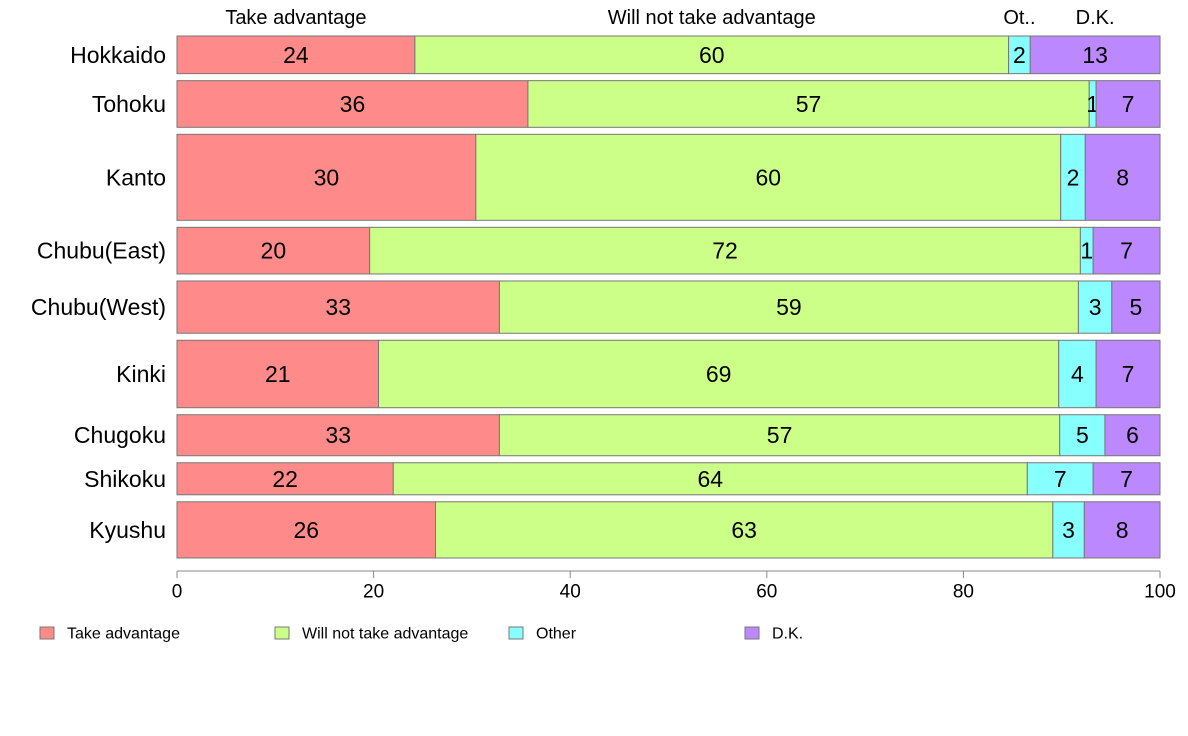 This screenshot has height=736, width=1188. What do you see at coordinates (127, 530) in the screenshot?
I see `row-label: Kyushu` at bounding box center [127, 530].